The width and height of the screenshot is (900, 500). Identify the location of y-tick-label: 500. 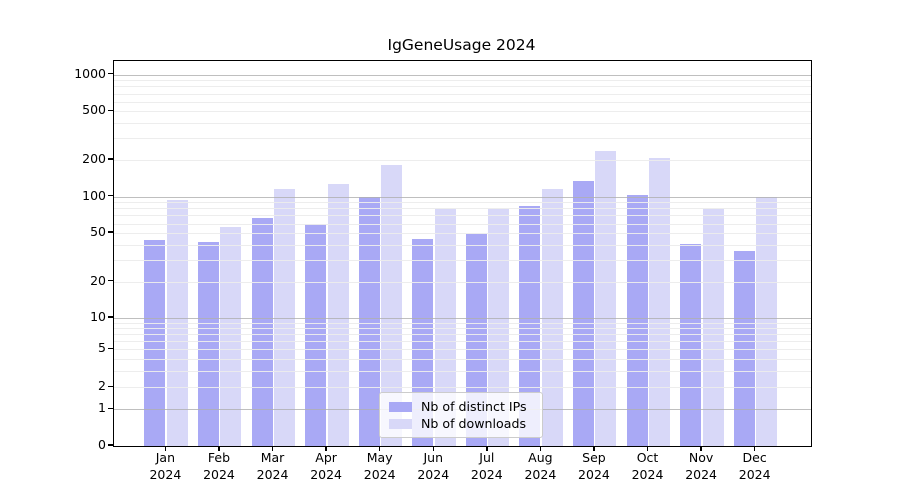
(94, 110).